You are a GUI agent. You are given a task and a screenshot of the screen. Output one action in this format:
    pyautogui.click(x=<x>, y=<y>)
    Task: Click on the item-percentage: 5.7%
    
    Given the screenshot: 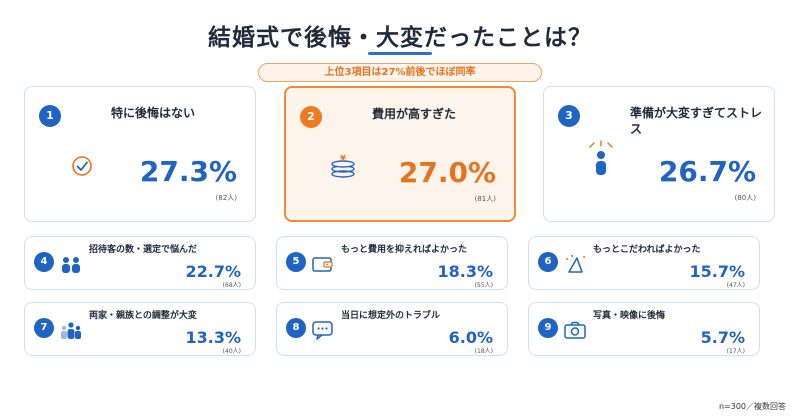 What is the action you would take?
    pyautogui.click(x=722, y=337)
    